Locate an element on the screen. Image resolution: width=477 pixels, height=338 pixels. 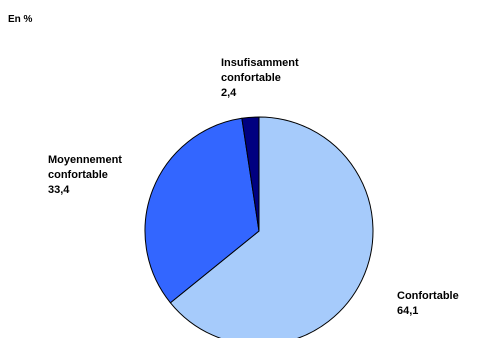
slice-insufisamment is located at coordinates (250, 174).